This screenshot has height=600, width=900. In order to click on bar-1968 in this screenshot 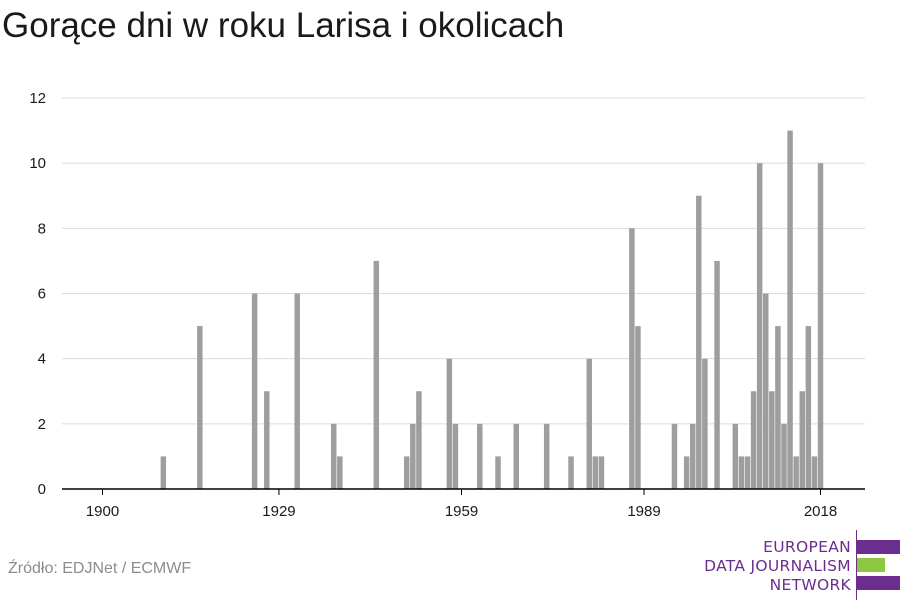, I will do `click(516, 456)`.